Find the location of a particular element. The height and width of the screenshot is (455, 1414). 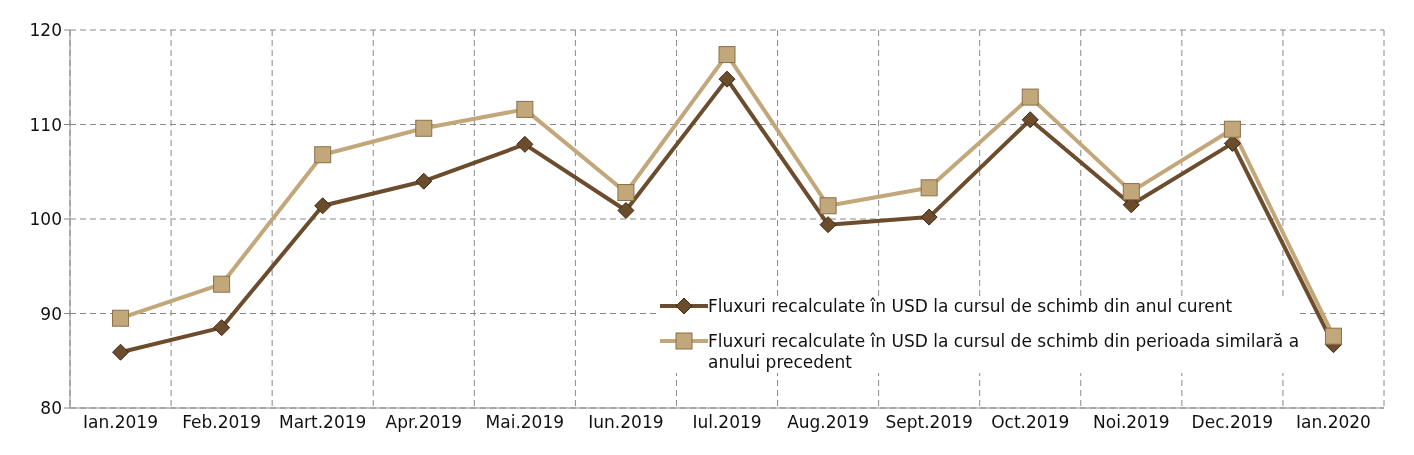

x-tick-label: Mart.2019 is located at coordinates (322, 422).